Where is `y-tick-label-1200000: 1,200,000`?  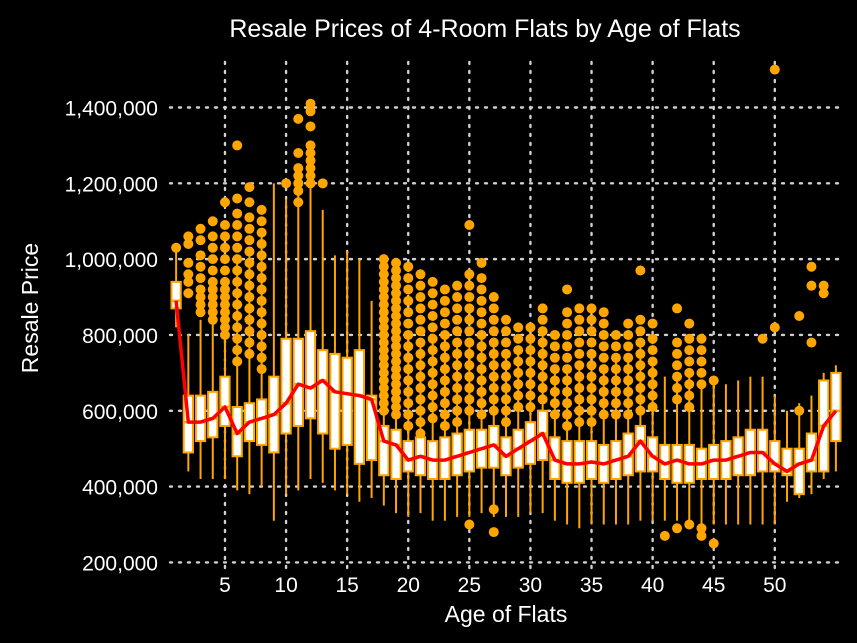
y-tick-label-1200000: 1,200,000 is located at coordinates (111, 184).